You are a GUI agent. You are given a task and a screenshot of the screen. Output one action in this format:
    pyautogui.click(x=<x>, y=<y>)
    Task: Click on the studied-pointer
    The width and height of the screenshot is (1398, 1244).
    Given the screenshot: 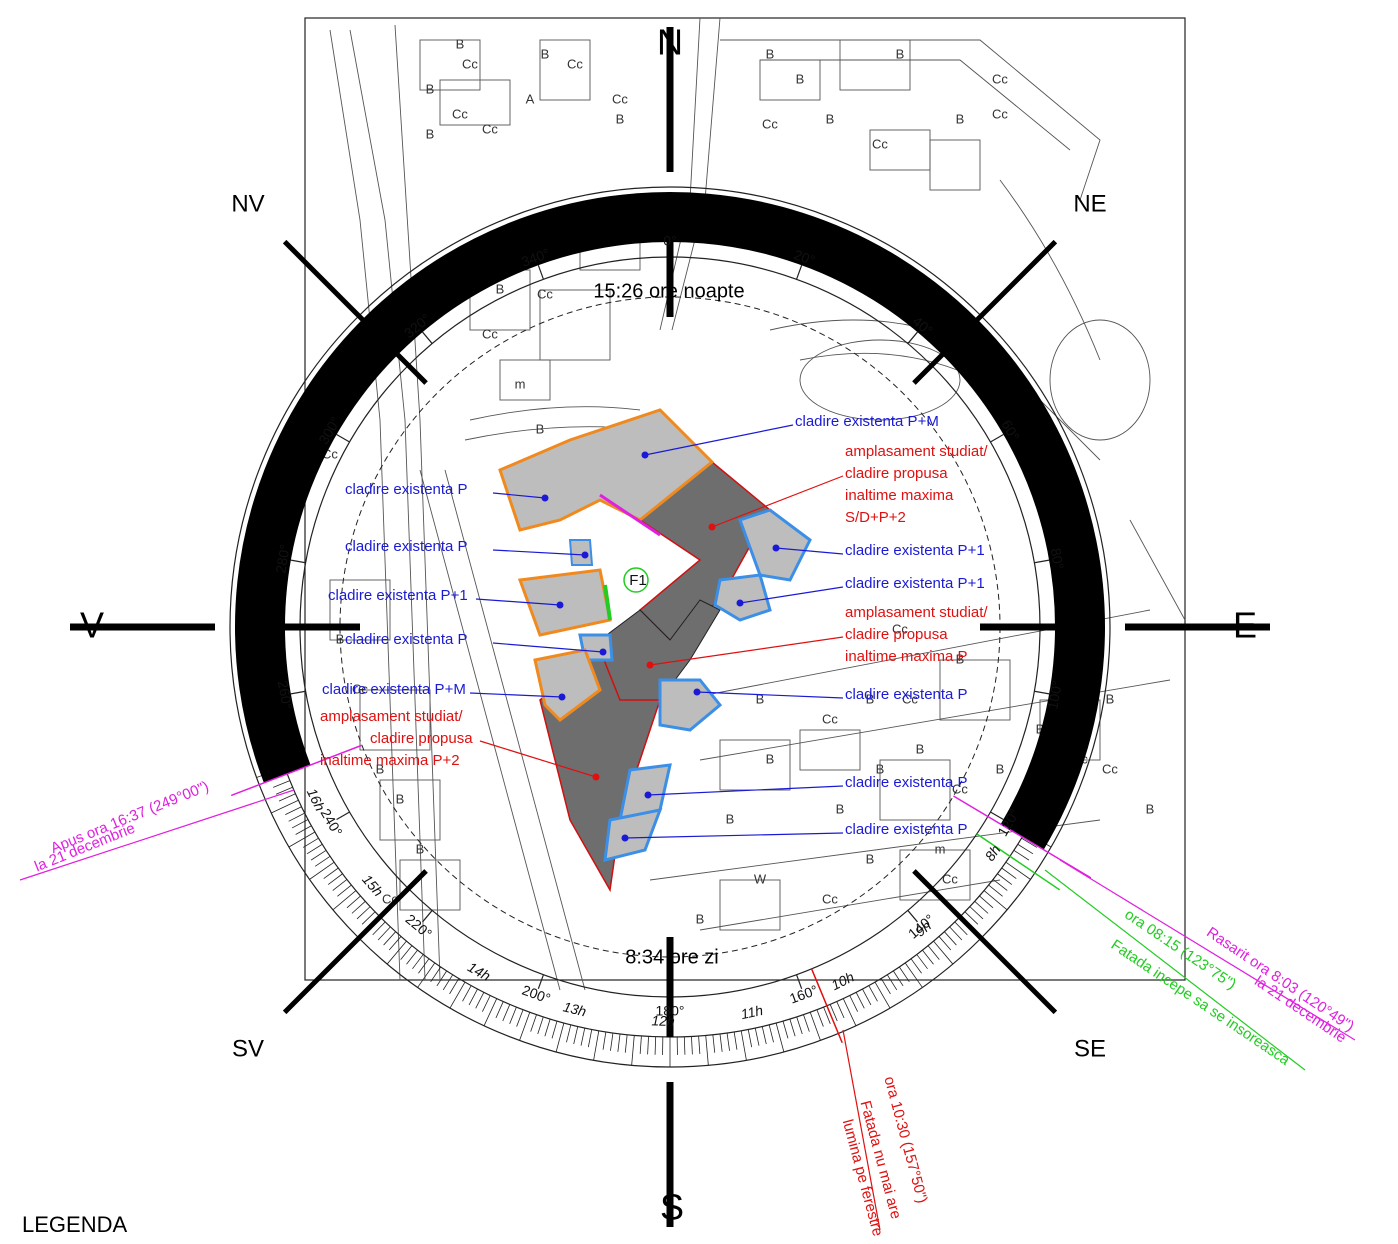 What is the action you would take?
    pyautogui.click(x=777, y=501)
    